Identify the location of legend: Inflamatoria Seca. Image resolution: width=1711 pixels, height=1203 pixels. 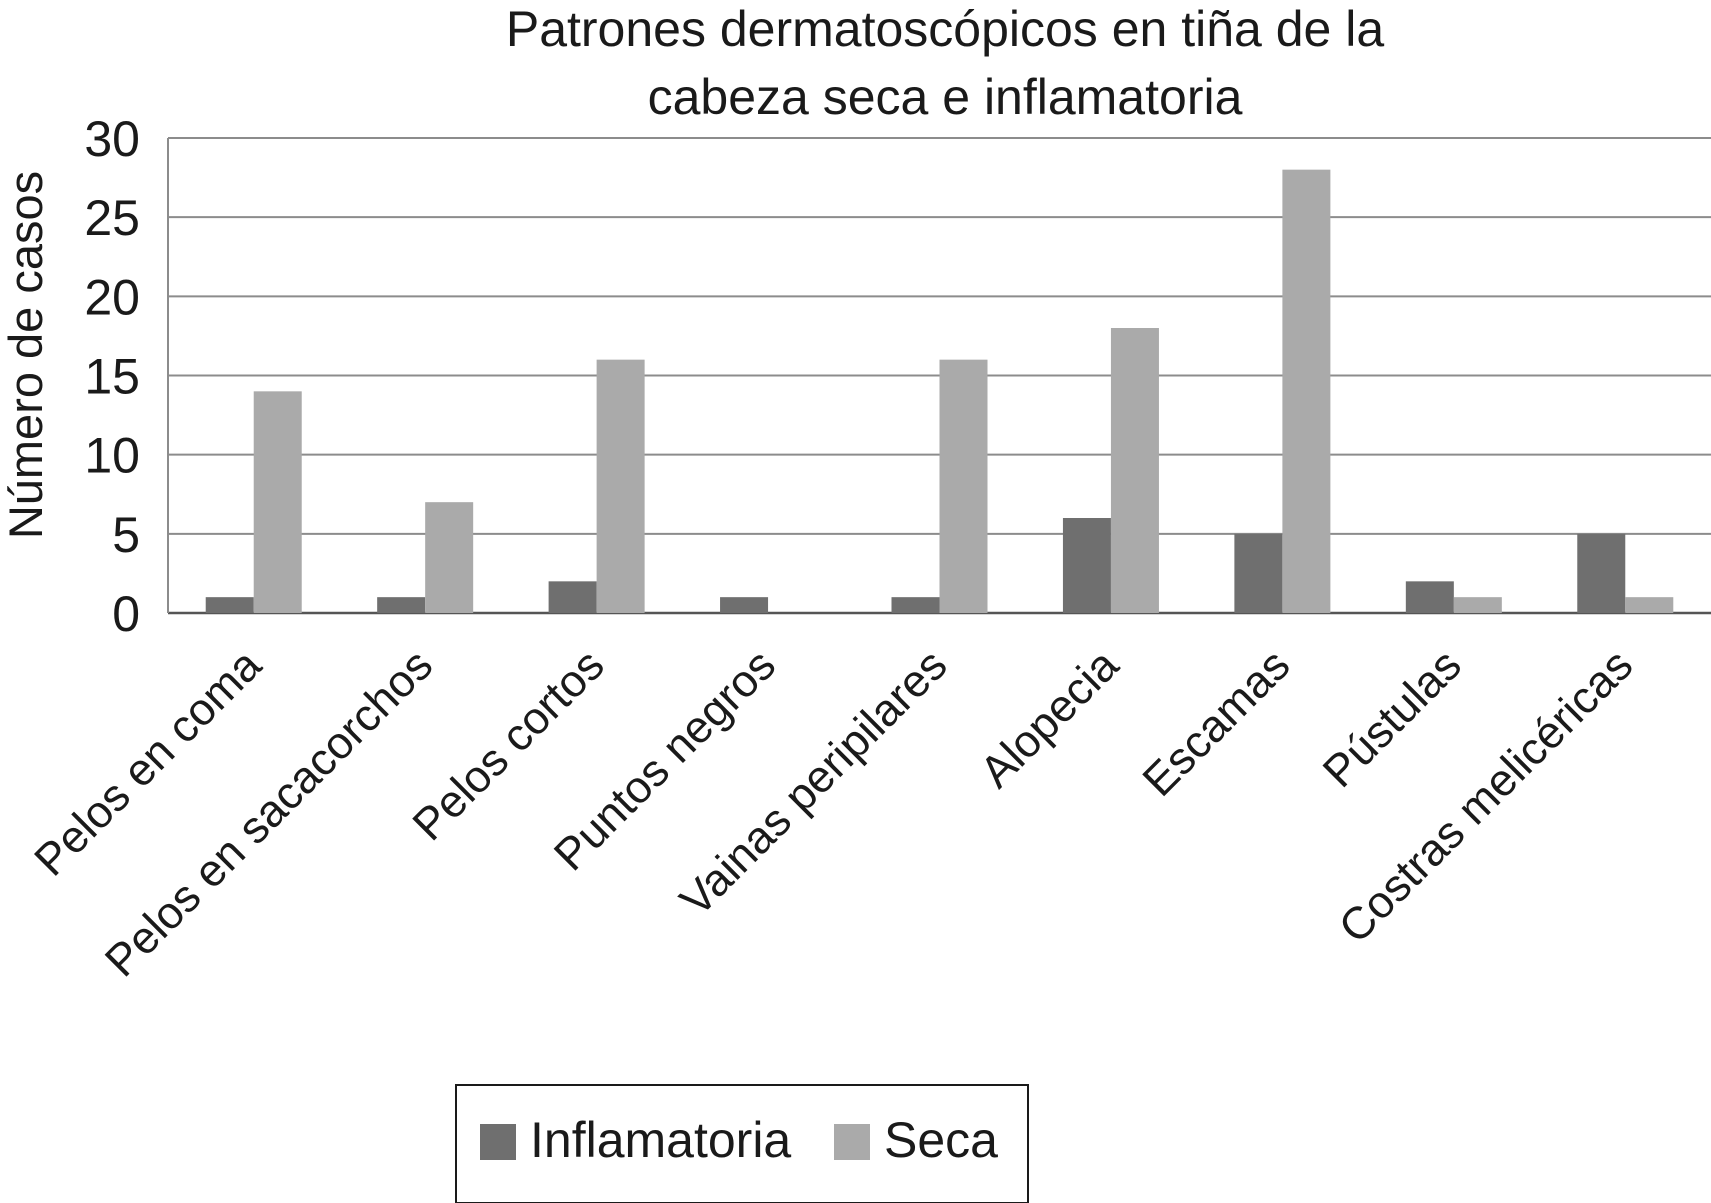
(742, 1143).